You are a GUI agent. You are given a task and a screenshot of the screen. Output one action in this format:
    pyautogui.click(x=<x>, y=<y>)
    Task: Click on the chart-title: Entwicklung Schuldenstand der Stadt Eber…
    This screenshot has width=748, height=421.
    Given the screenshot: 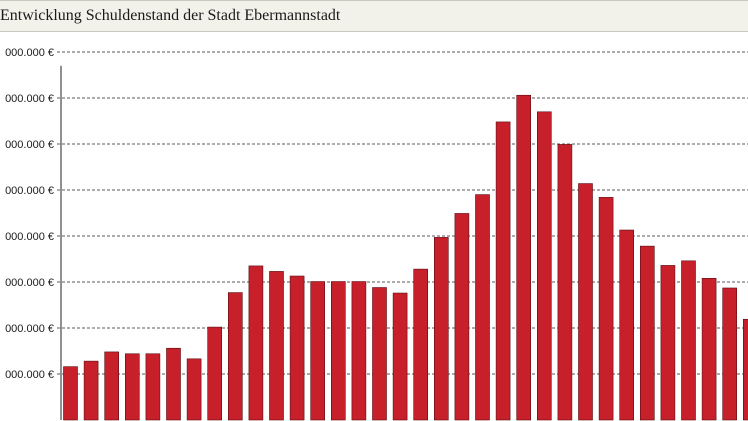 What is the action you would take?
    pyautogui.click(x=170, y=15)
    